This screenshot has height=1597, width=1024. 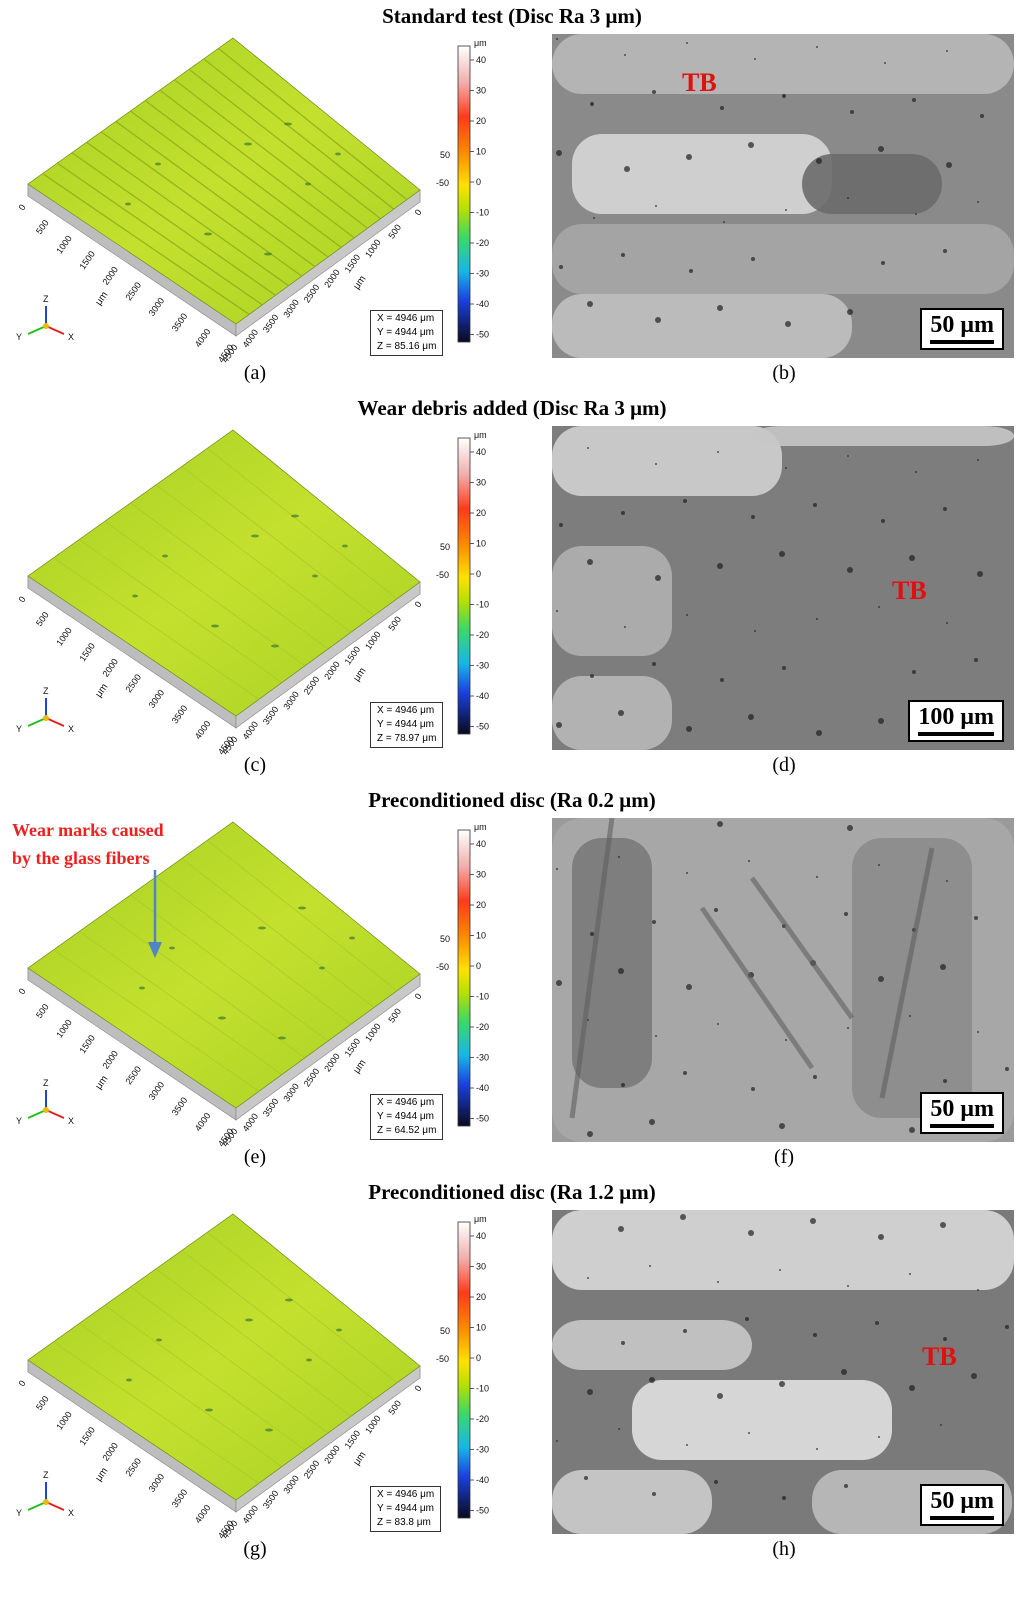 I want to click on y-axis-tick: 500, so click(x=394, y=1015).